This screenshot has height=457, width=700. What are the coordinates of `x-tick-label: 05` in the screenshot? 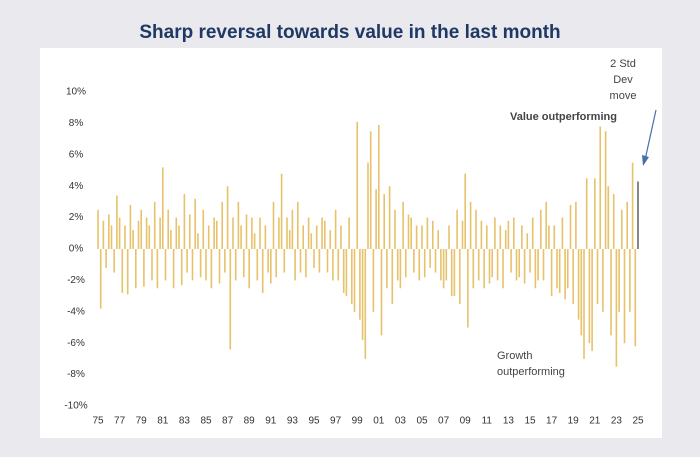 It's located at (422, 421).